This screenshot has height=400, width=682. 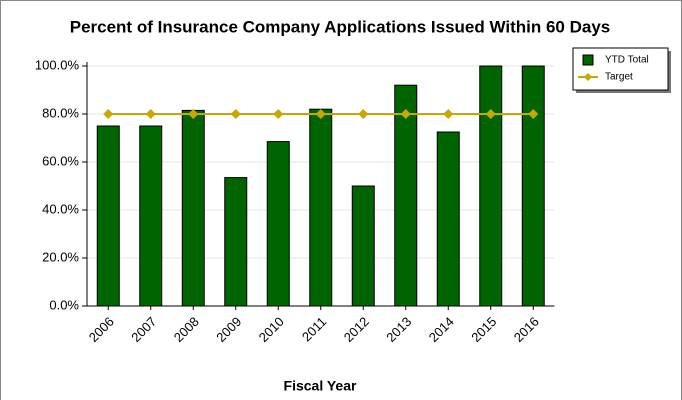 What do you see at coordinates (320, 386) in the screenshot?
I see `x-axis-title: Fiscal Year` at bounding box center [320, 386].